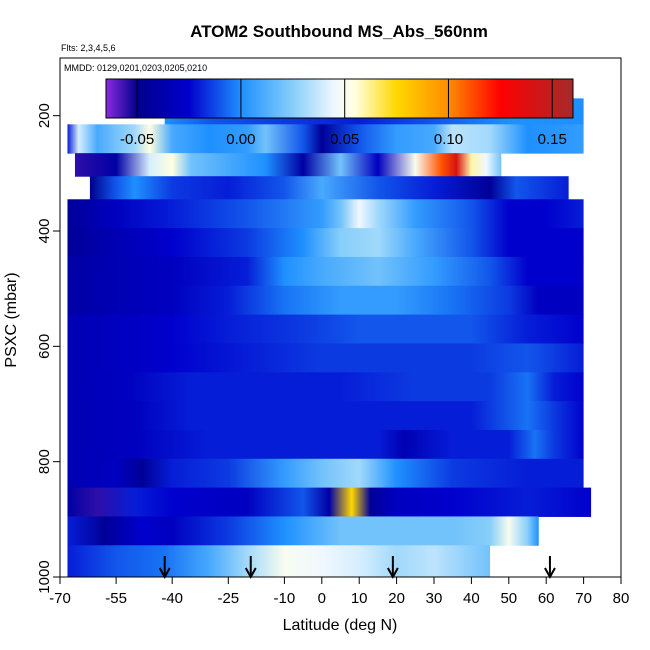  I want to click on y-tick-label: 1000, so click(44, 576).